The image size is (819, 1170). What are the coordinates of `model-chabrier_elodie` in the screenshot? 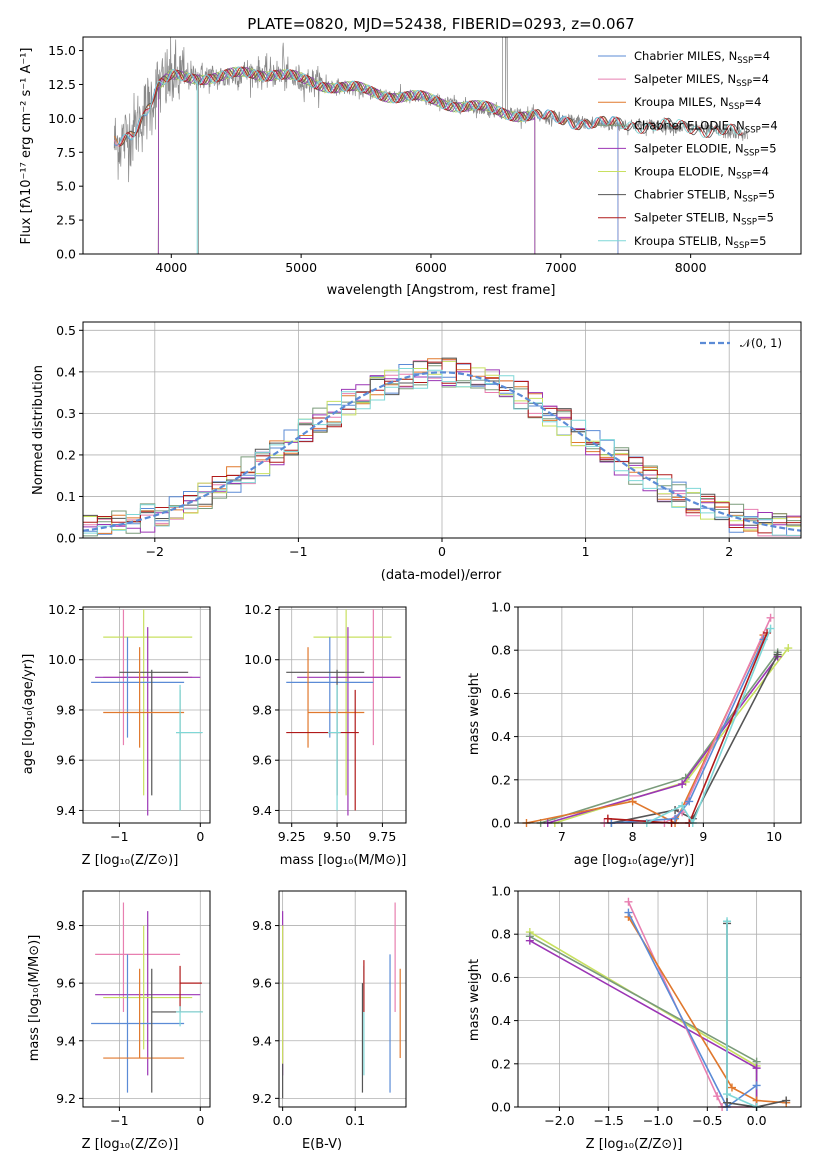 It's located at (346, 160).